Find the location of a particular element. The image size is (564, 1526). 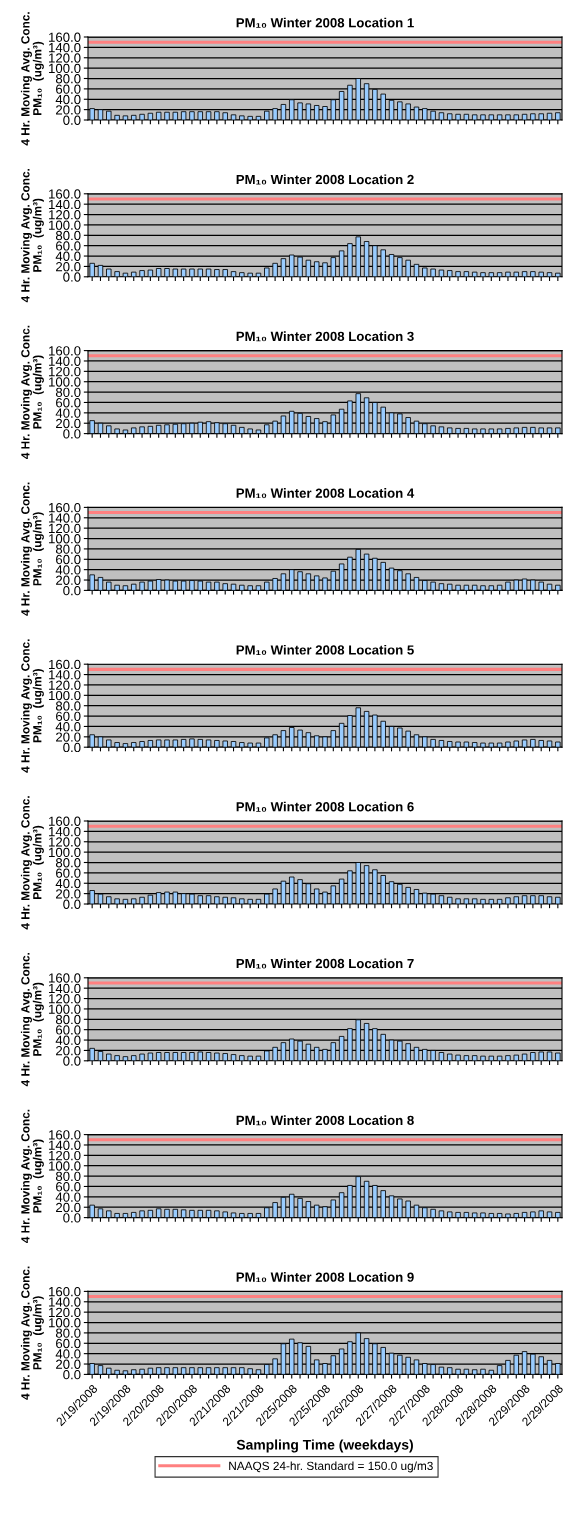

y-tick-label: 160.0 is located at coordinates (65, 821).